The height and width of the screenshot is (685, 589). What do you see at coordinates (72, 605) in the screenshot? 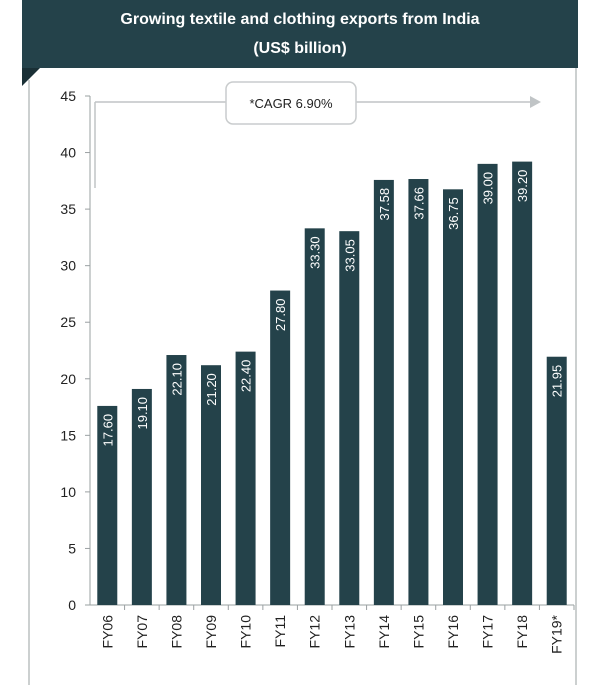
I see `y-tick-label: 0` at bounding box center [72, 605].